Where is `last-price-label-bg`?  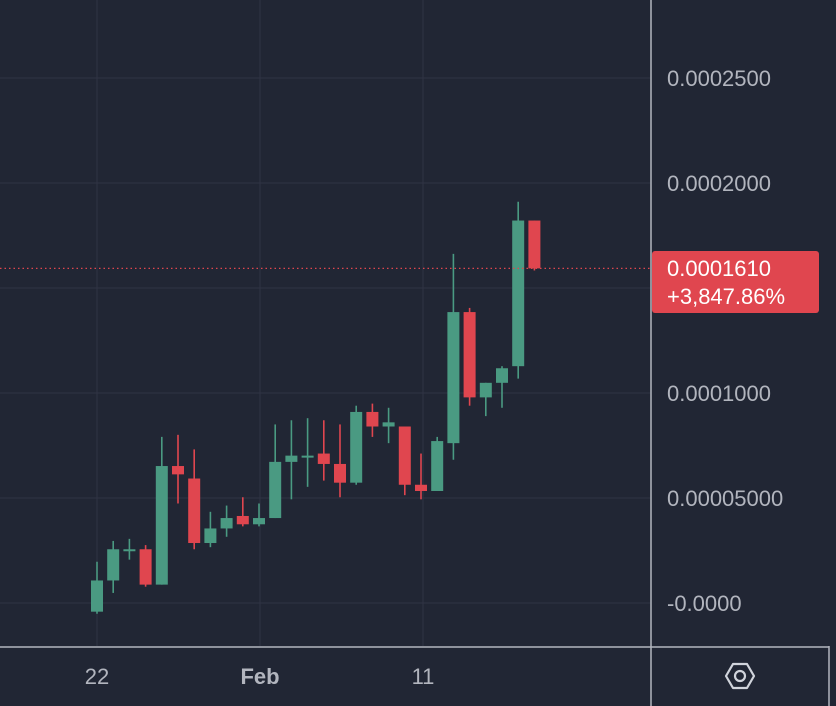 last-price-label-bg is located at coordinates (735, 282).